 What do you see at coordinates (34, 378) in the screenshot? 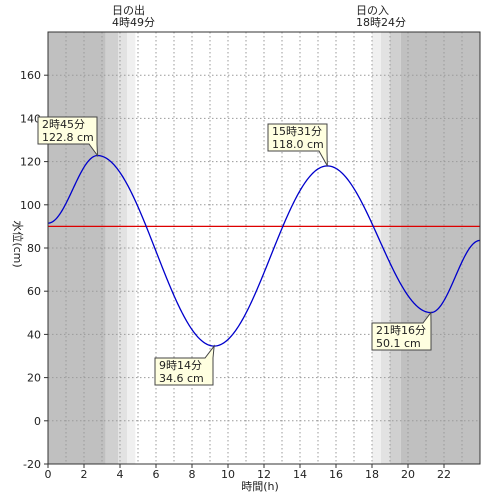
I see `y-tick-label: 20` at bounding box center [34, 378].